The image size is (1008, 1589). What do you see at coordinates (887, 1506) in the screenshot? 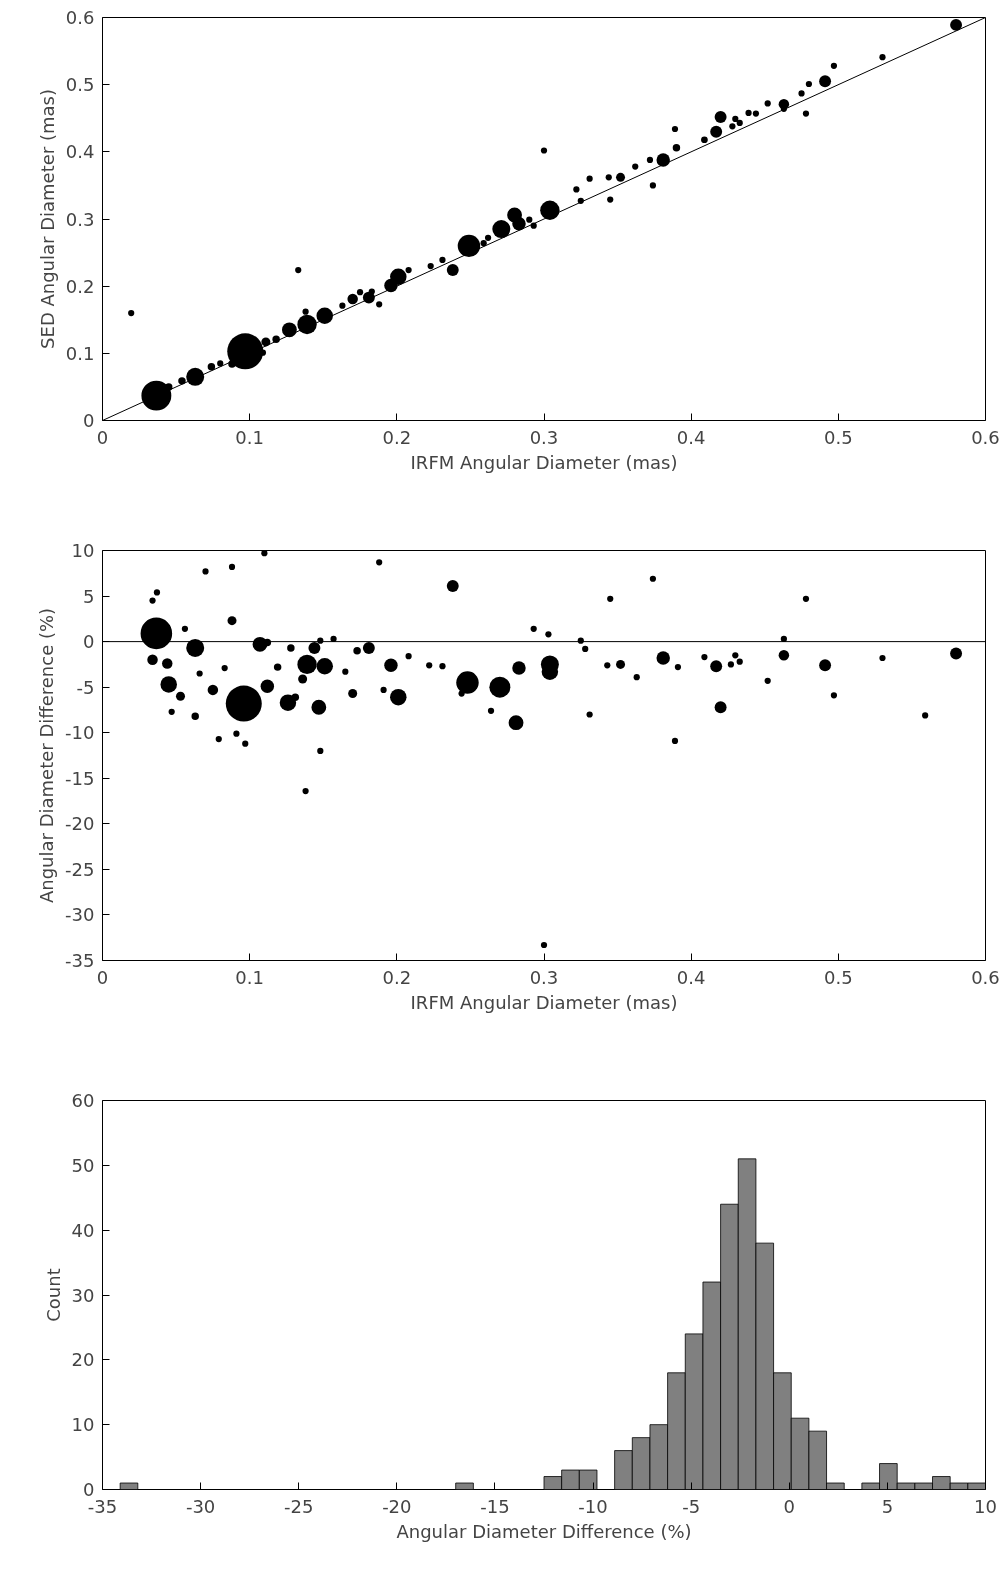
I see `x-tick-label: 5` at bounding box center [887, 1506].